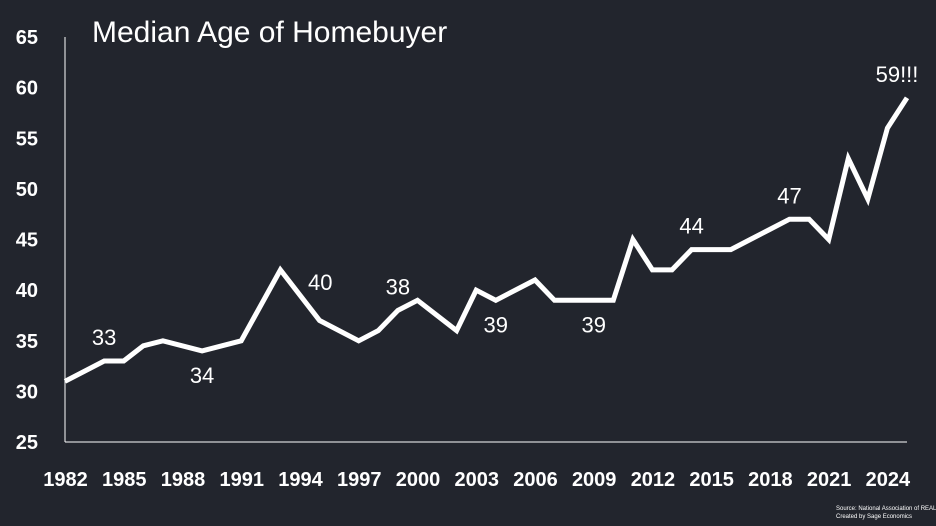  Describe the element at coordinates (27, 38) in the screenshot. I see `y-tick-label: 65` at that location.